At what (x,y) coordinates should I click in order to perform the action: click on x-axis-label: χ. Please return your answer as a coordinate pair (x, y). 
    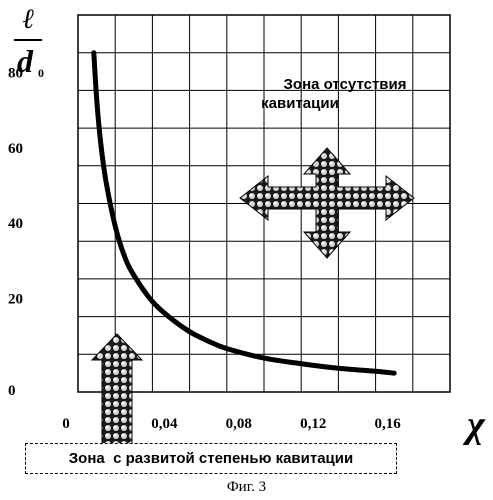
    Looking at the image, I should click on (474, 425).